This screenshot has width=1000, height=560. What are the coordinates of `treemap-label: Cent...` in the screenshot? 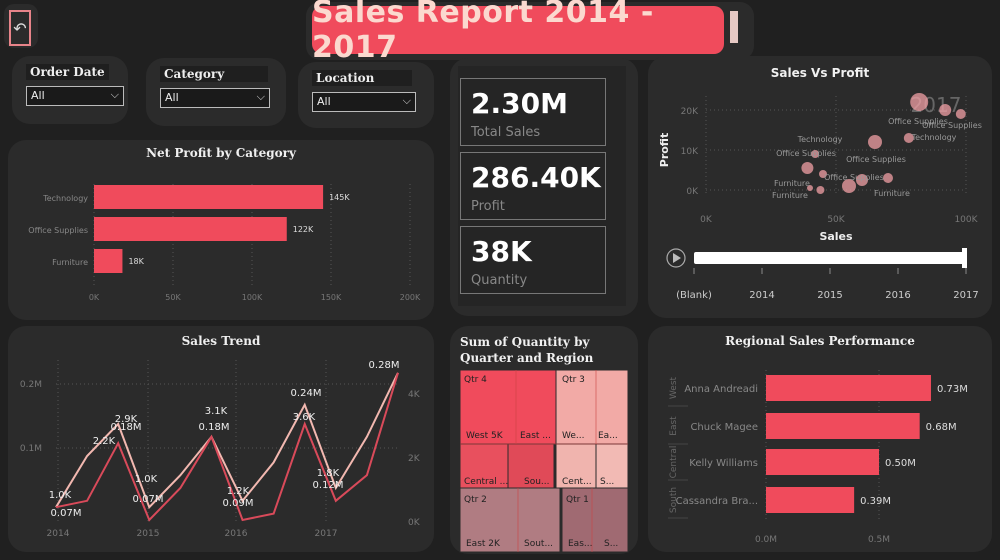 It's located at (577, 482).